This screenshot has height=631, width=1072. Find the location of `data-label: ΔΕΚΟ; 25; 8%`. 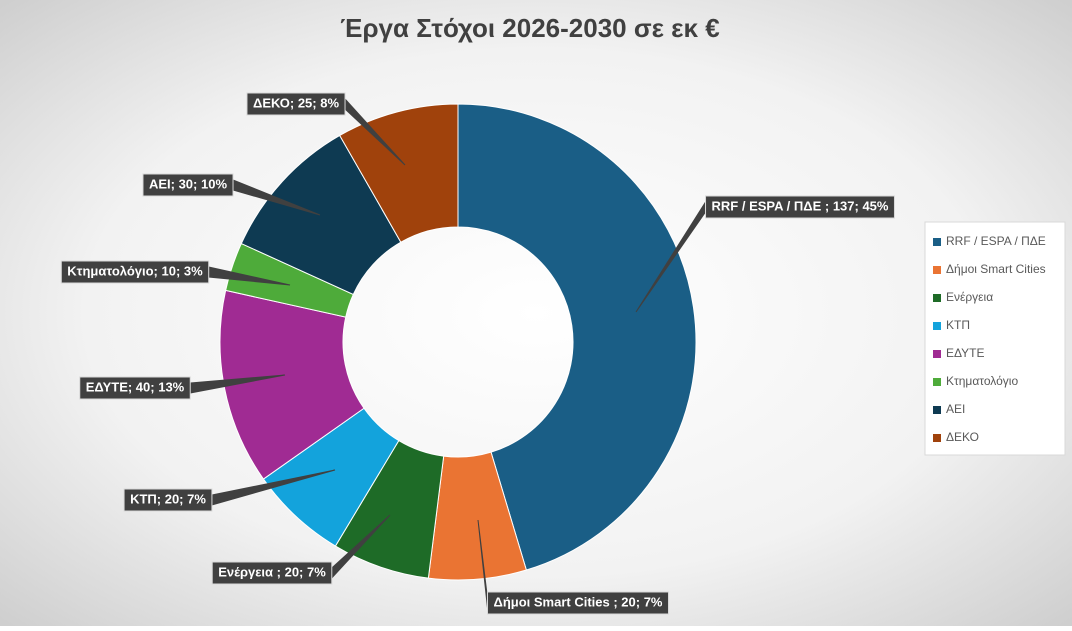

data-label: ΔΕΚΟ; 25; 8% is located at coordinates (296, 102).